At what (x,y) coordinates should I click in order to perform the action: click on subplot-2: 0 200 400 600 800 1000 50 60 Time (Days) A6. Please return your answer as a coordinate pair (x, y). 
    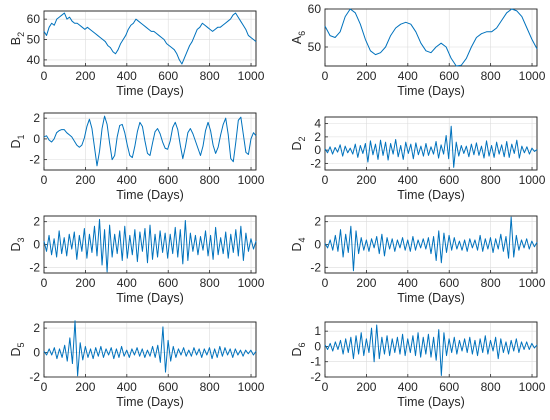
    Looking at the image, I should click on (418, 50).